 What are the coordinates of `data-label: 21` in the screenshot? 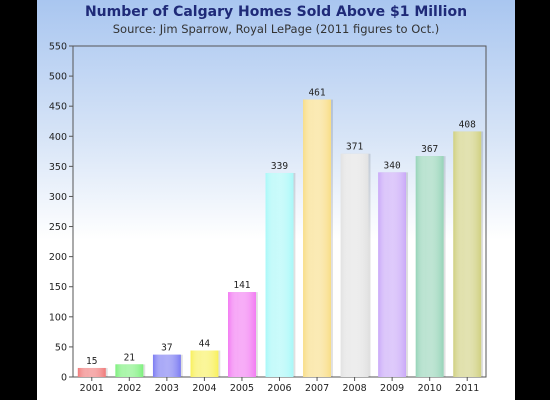 It's located at (130, 357).